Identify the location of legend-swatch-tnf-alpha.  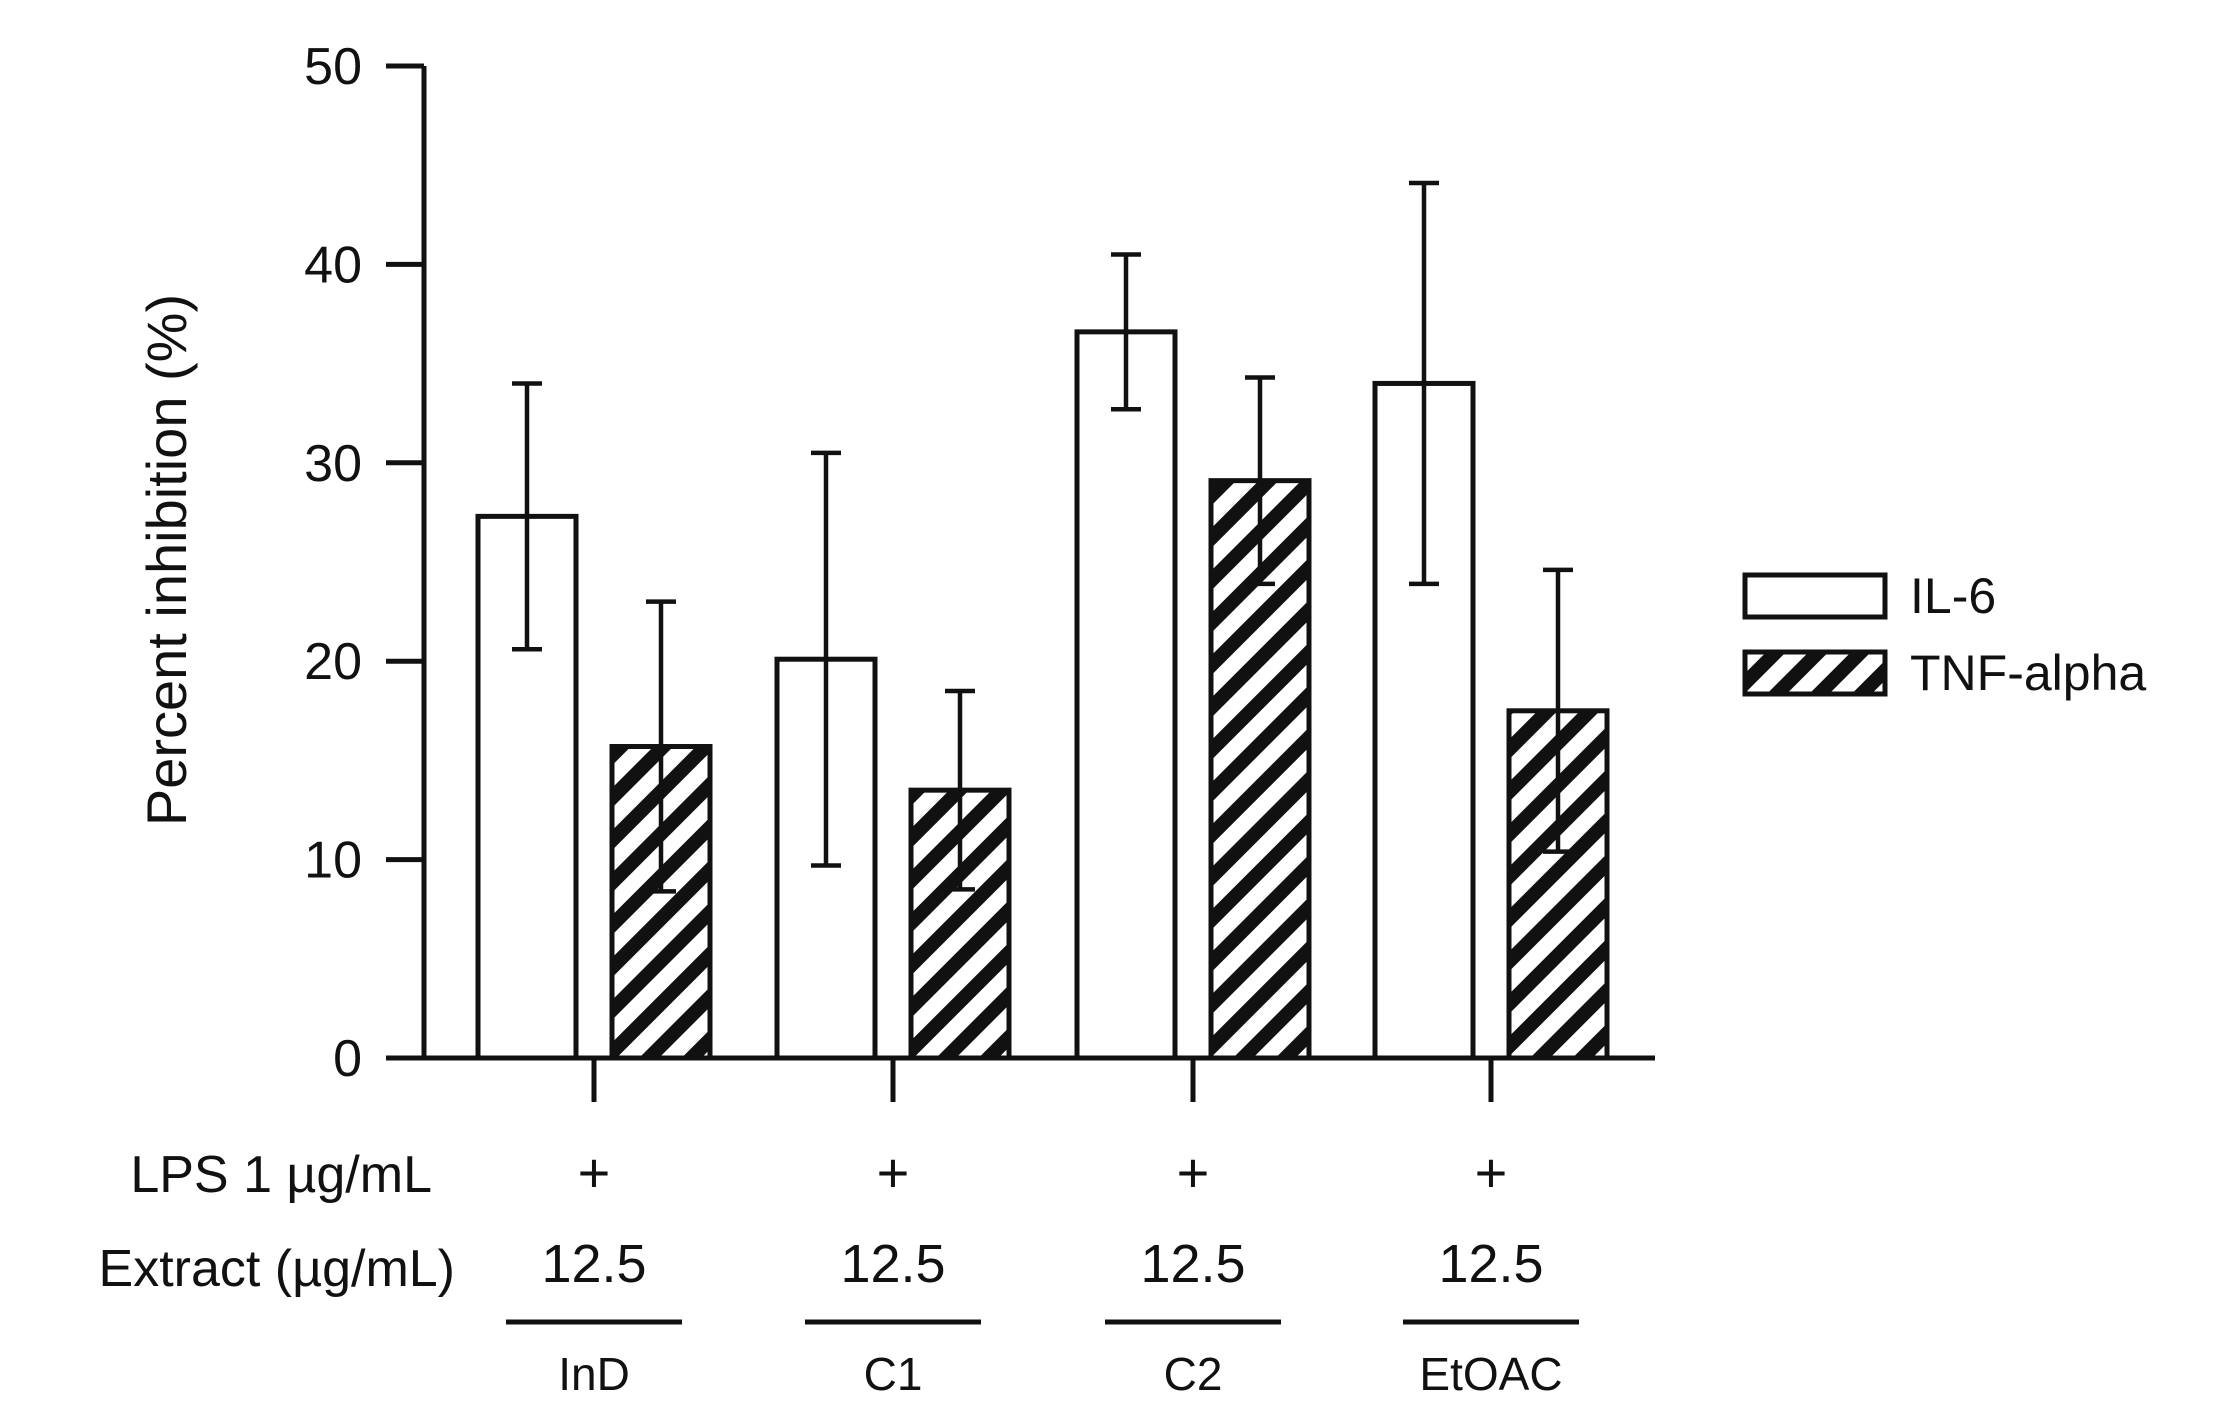
(1815, 673).